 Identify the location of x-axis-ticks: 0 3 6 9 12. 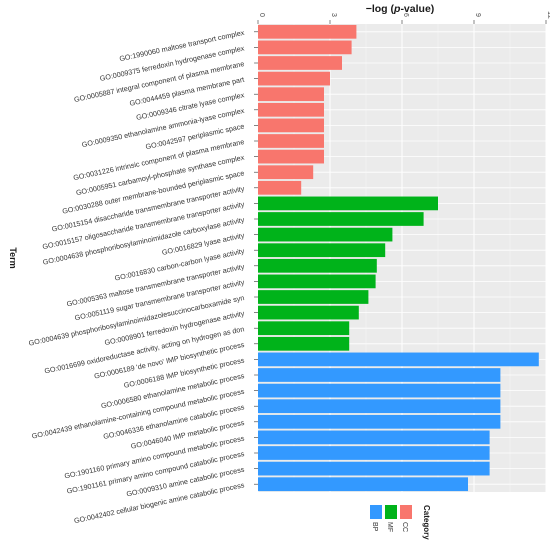
(403, 17).